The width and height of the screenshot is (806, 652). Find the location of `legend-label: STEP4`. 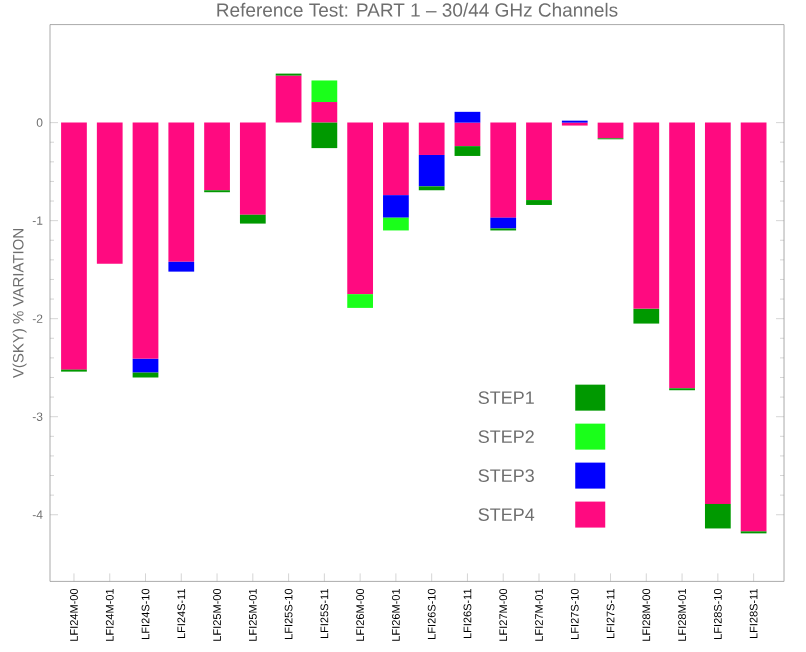

legend-label: STEP4 is located at coordinates (506, 514).